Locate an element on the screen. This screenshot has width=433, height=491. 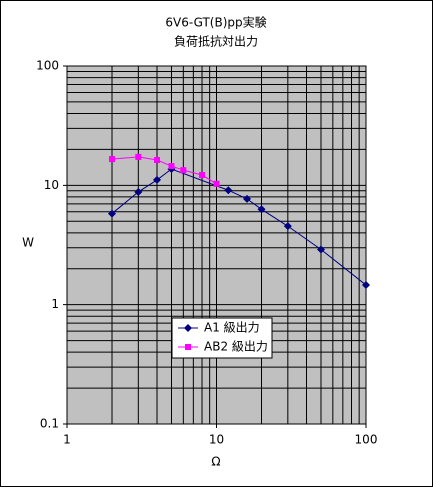
chart-subtitle: 負荷抵抗対出力 is located at coordinates (216, 41).